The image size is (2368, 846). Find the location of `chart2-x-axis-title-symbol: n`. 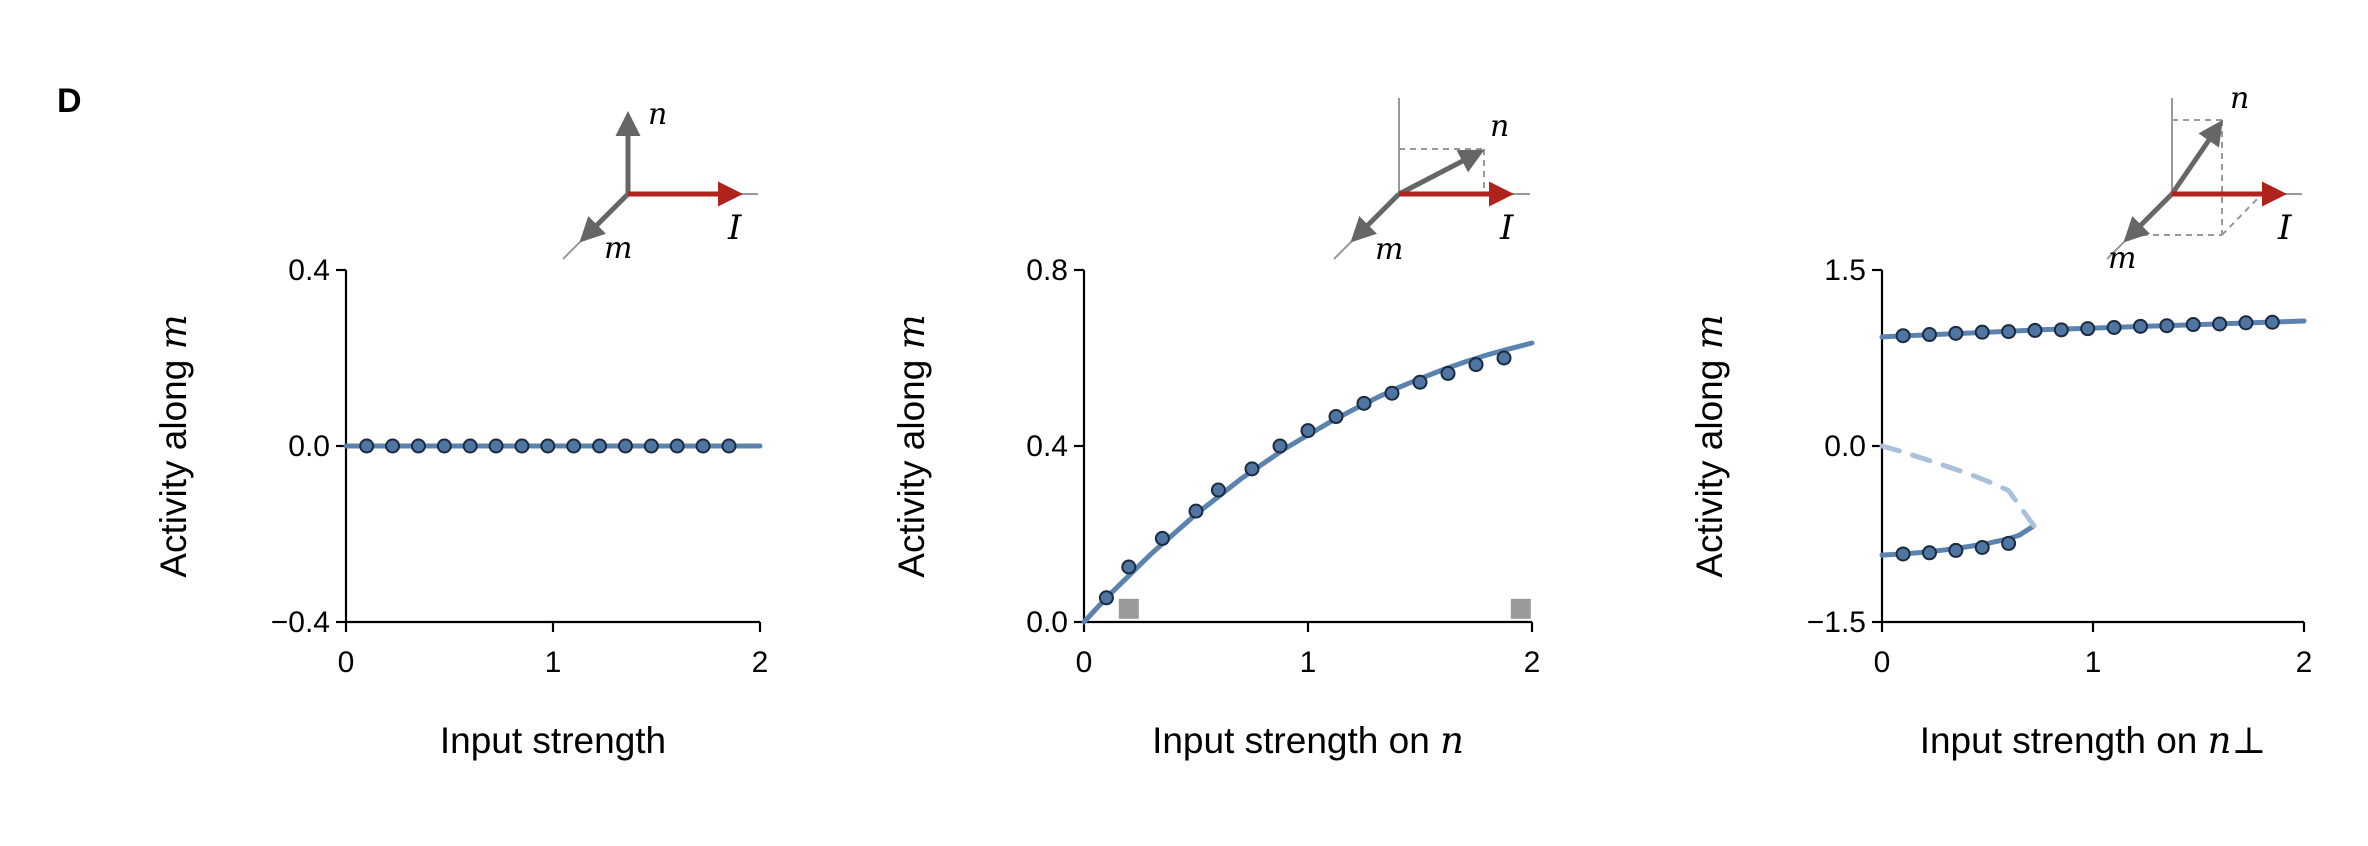

chart2-x-axis-title-symbol: n is located at coordinates (1452, 740).